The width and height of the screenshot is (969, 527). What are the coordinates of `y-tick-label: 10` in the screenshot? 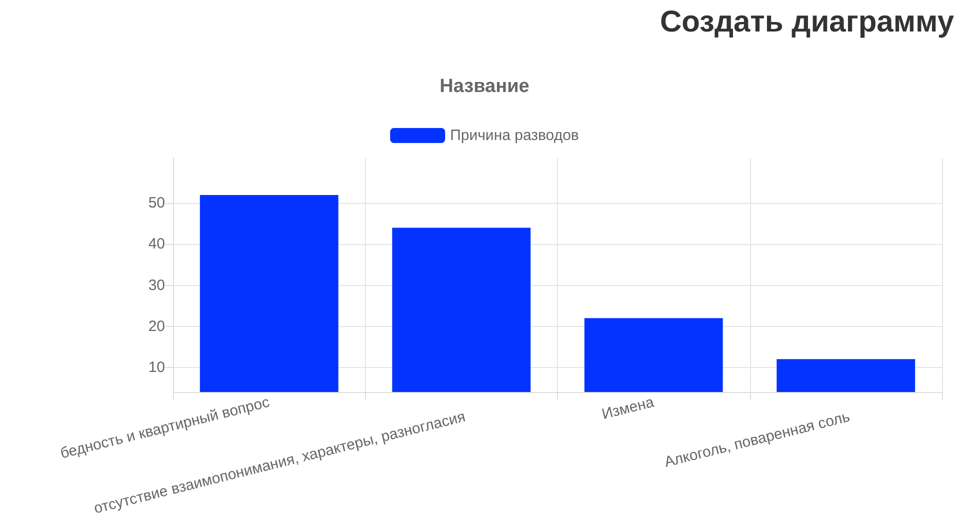 It's located at (156, 367).